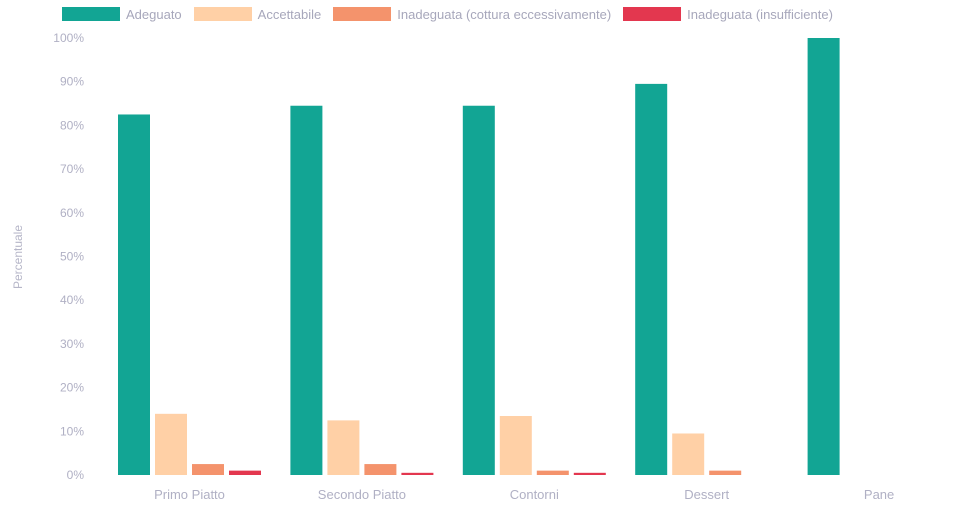 This screenshot has height=508, width=971. What do you see at coordinates (72, 344) in the screenshot?
I see `y-tick-label: 30%` at bounding box center [72, 344].